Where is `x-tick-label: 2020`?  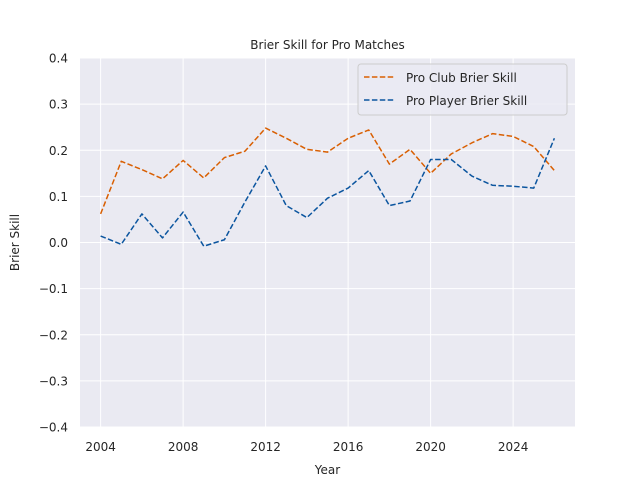
x-tick-label: 2020 is located at coordinates (430, 447).